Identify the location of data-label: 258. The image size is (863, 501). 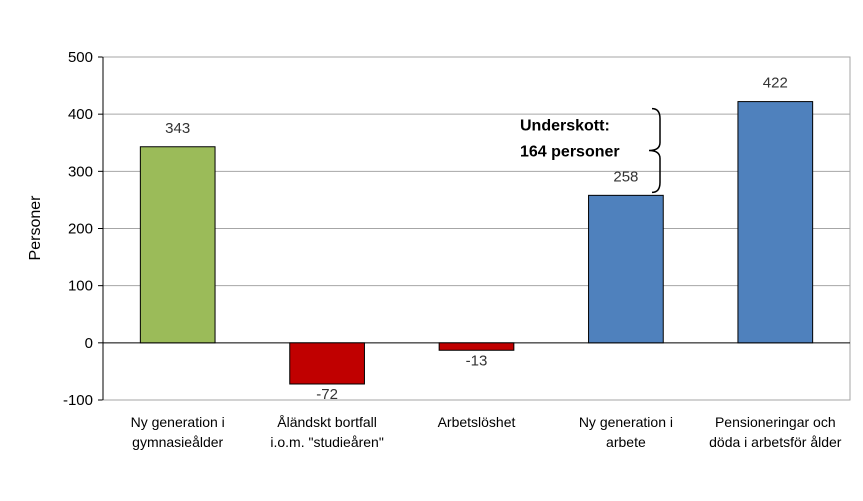
(625, 176).